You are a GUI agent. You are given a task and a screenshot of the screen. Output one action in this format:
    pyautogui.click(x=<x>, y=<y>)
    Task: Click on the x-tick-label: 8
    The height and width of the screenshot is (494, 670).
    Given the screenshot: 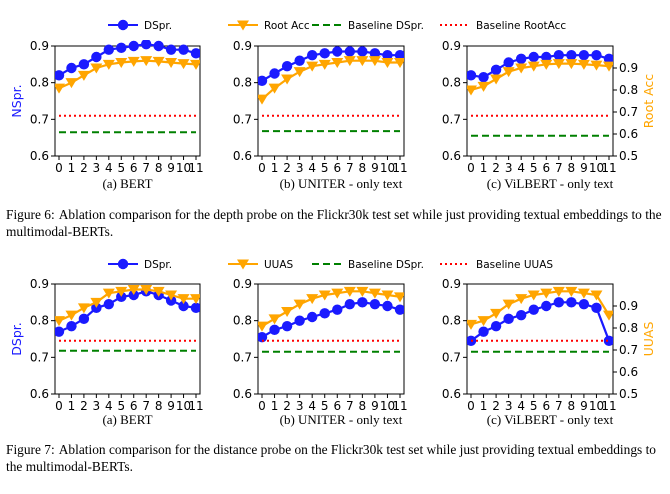 What is the action you would take?
    pyautogui.click(x=159, y=168)
    